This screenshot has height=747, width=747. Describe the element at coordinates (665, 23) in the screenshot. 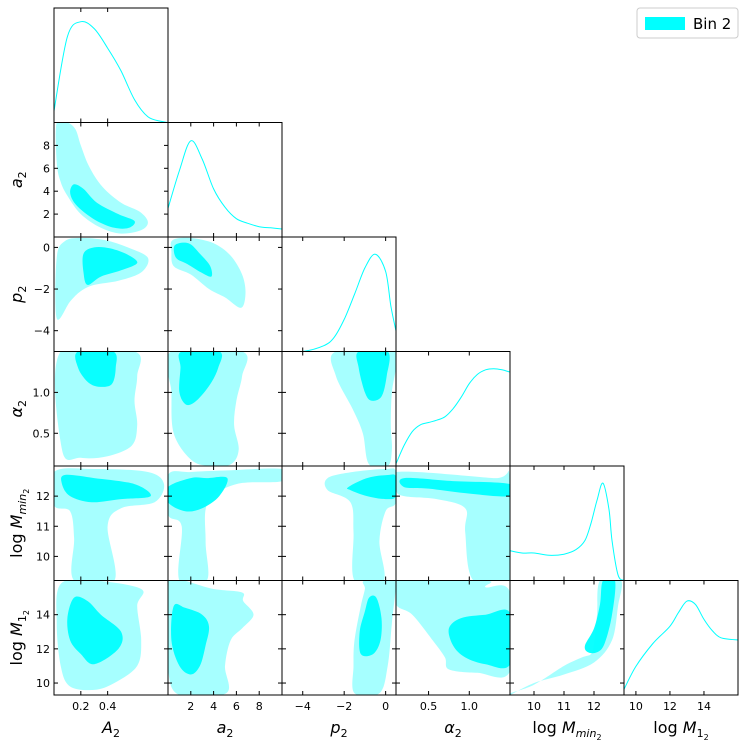

I see `legend-swatch` at that location.